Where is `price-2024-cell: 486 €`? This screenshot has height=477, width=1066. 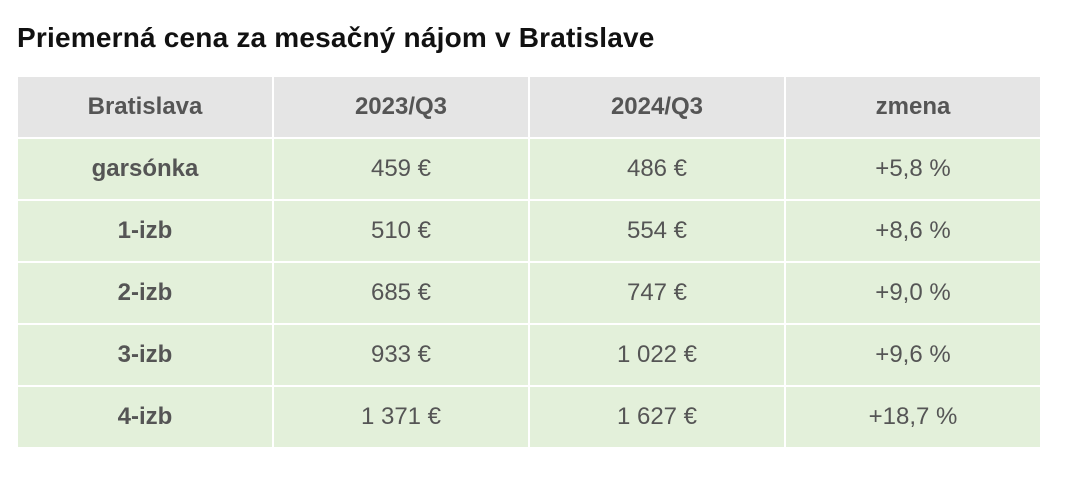 price-2024-cell: 486 € is located at coordinates (657, 169).